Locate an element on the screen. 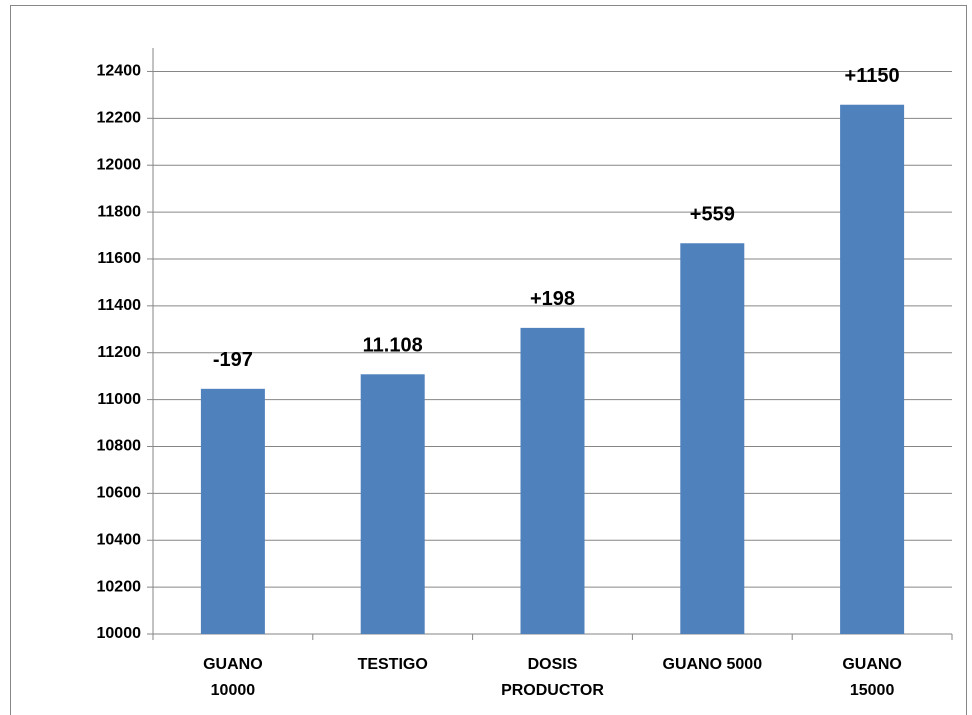 This screenshot has height=715, width=972. y-tick-label: 11200 is located at coordinates (119, 352).